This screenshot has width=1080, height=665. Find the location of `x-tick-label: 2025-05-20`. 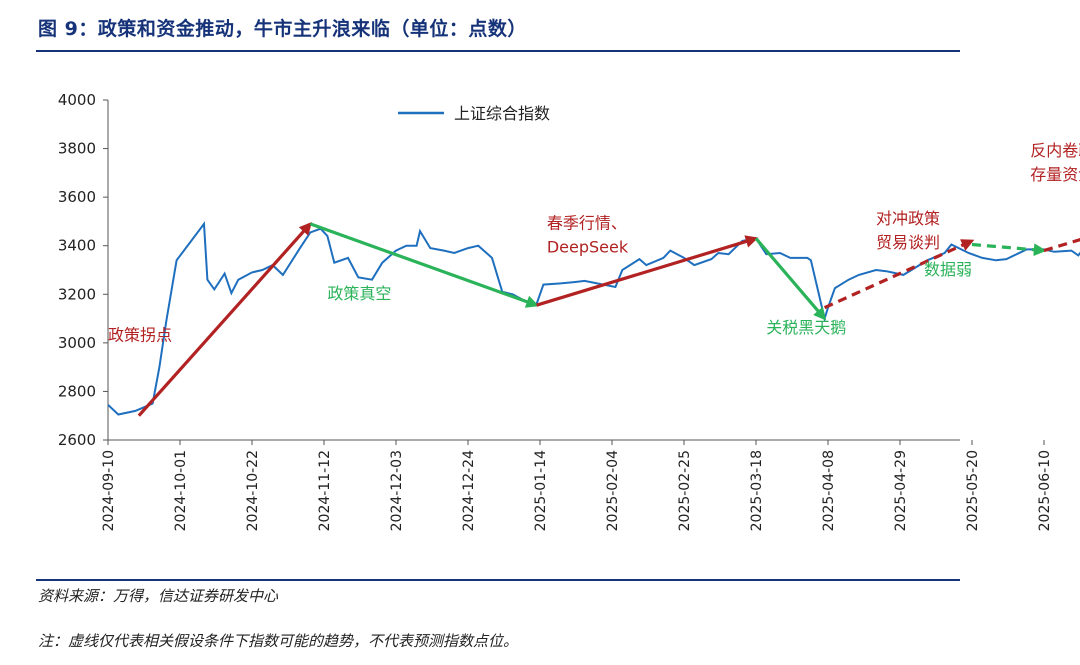

x-tick-label: 2025-05-20 is located at coordinates (973, 490).